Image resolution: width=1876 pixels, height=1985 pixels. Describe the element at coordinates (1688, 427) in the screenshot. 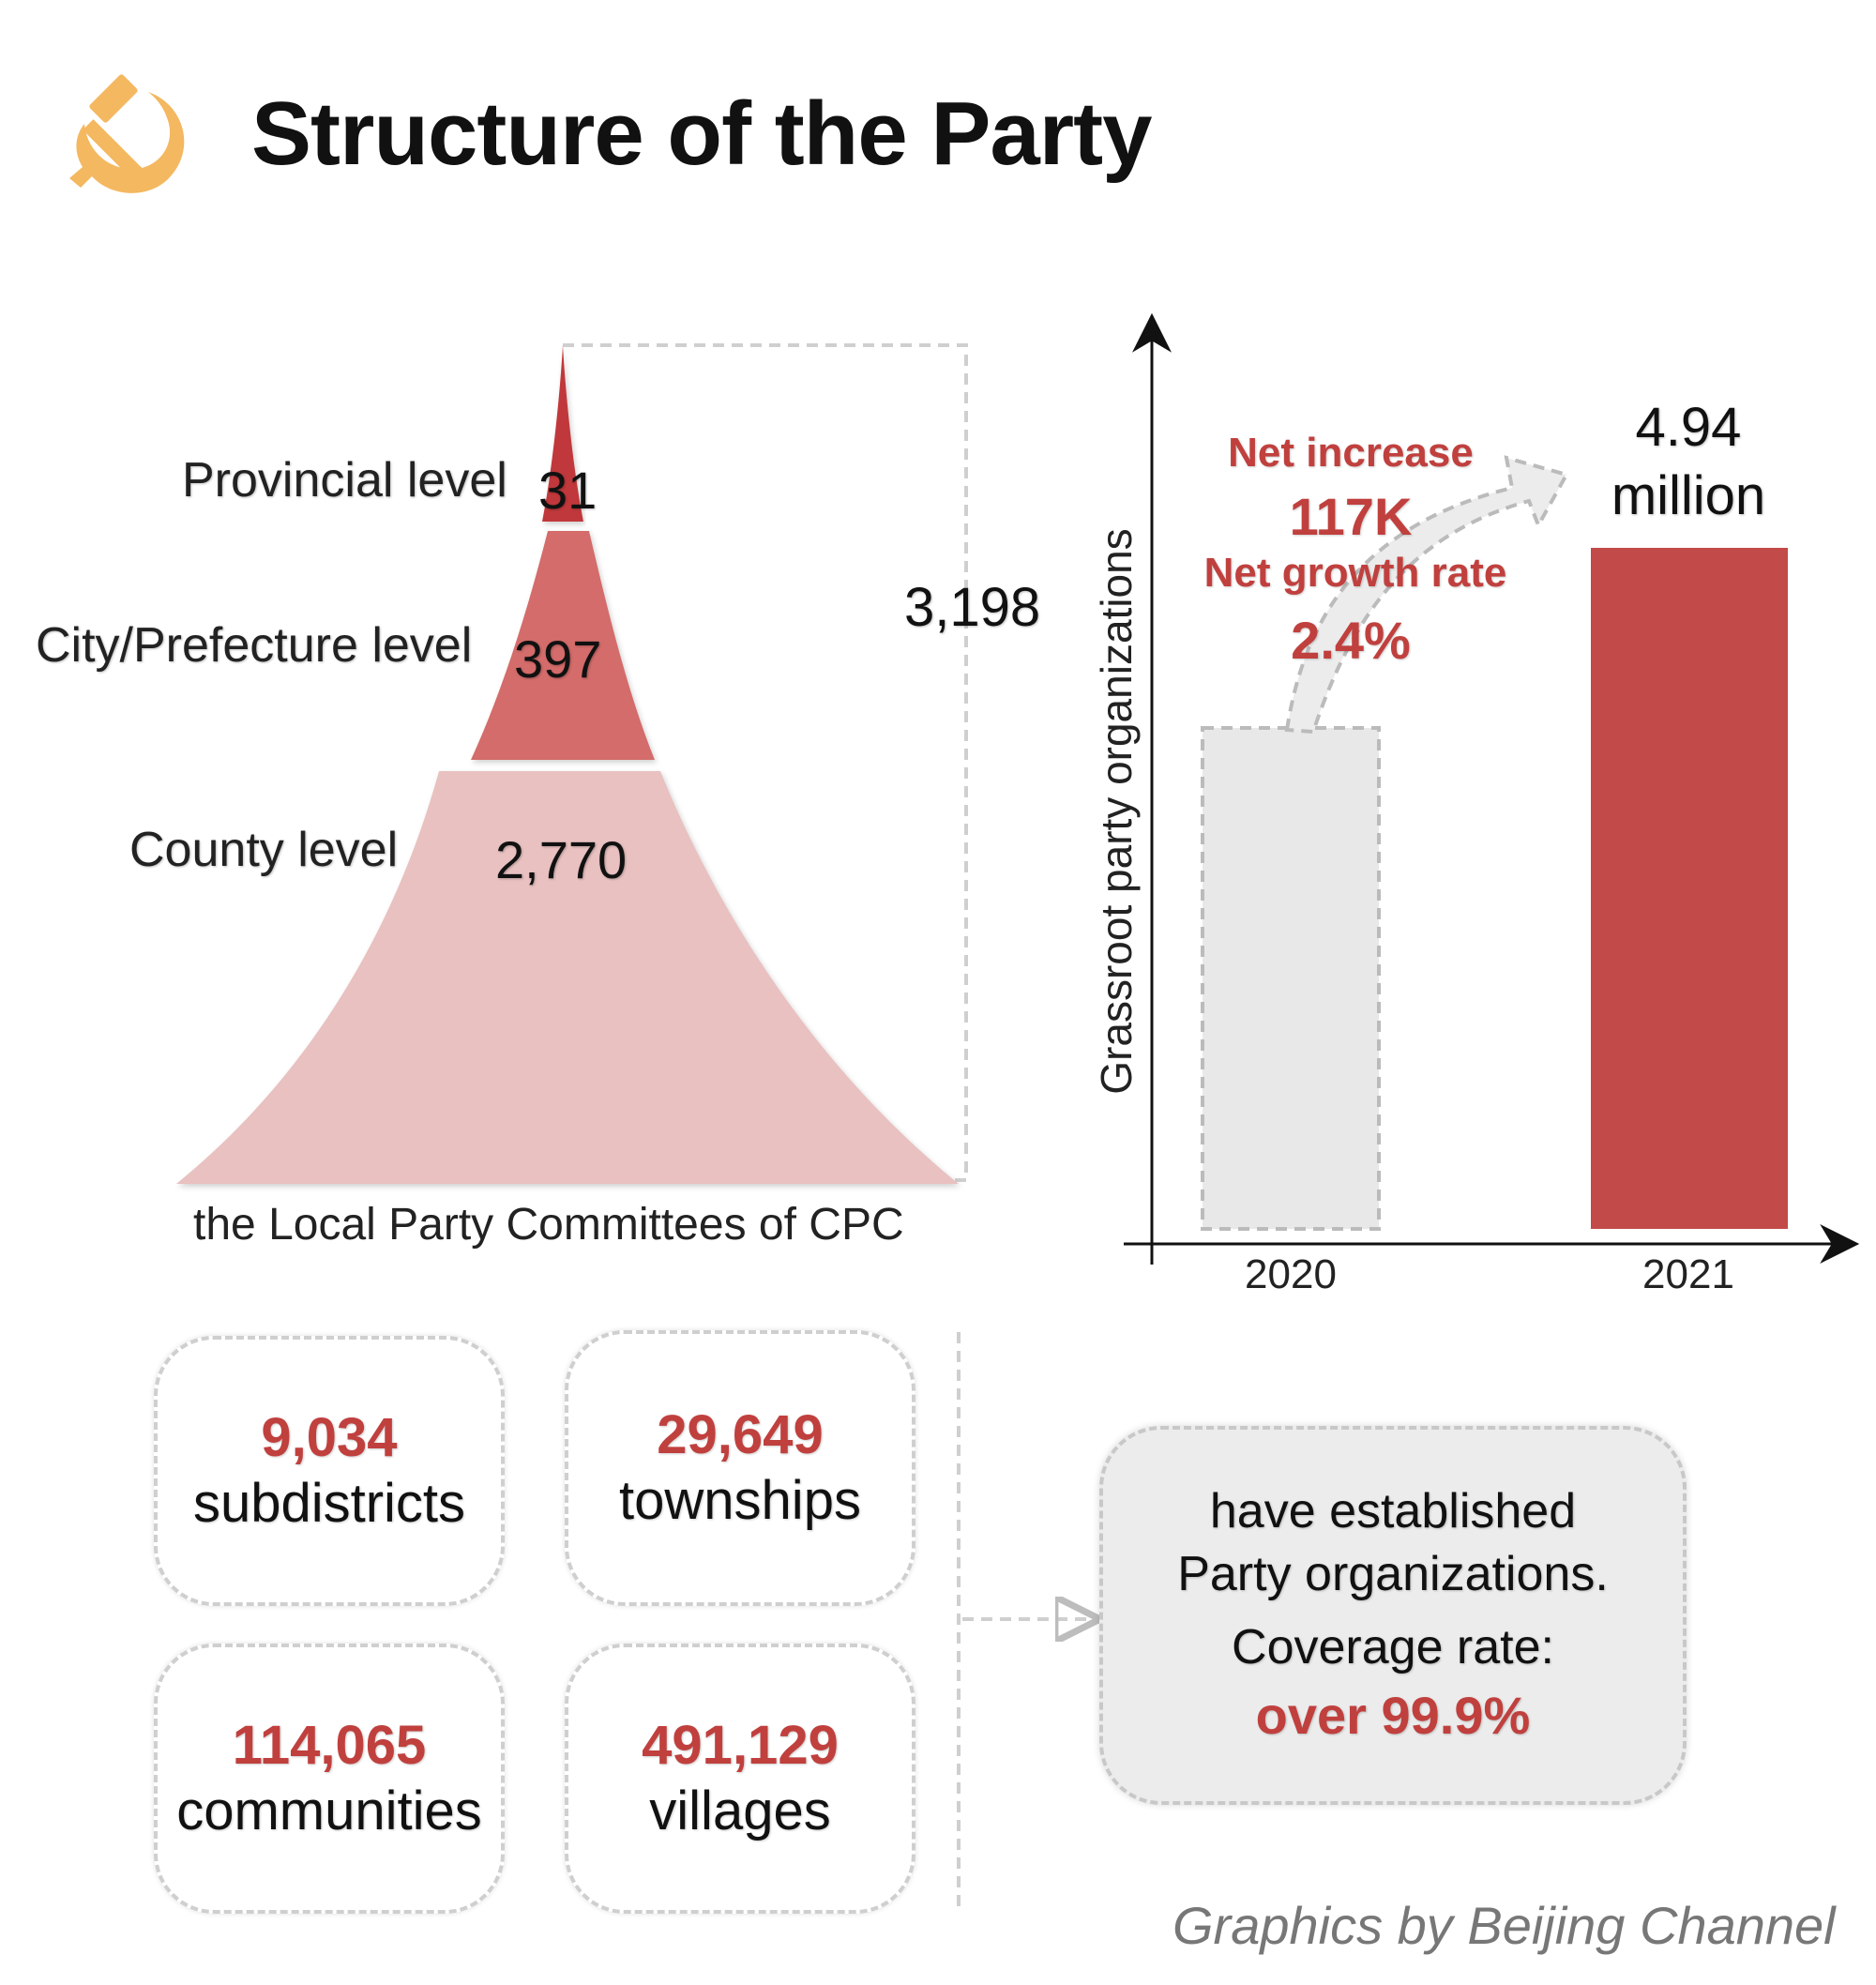

I see `bar-value-number: 4.94` at that location.